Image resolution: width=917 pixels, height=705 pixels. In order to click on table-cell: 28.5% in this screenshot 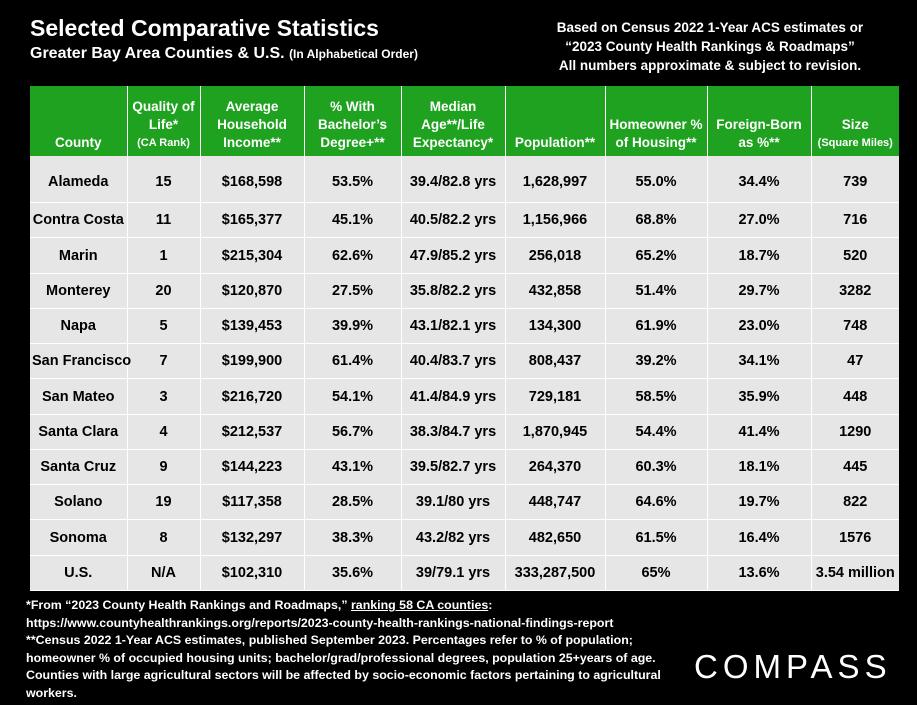, I will do `click(353, 502)`.